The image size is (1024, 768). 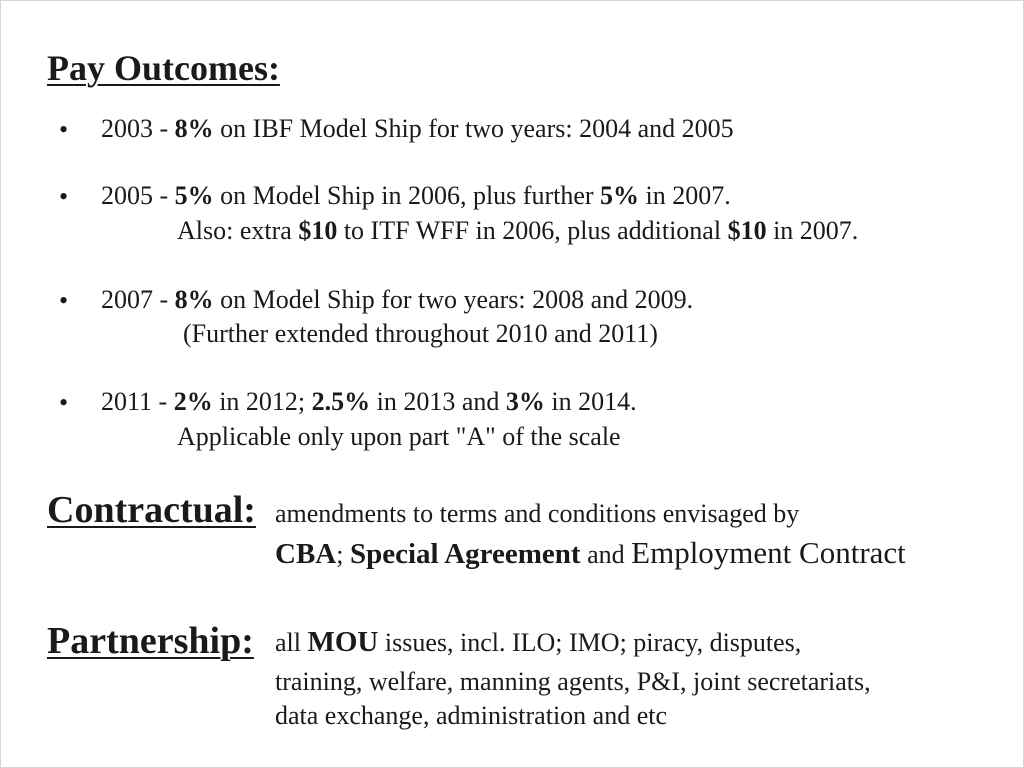 What do you see at coordinates (150, 641) in the screenshot?
I see `partnership-heading: Partnership:` at bounding box center [150, 641].